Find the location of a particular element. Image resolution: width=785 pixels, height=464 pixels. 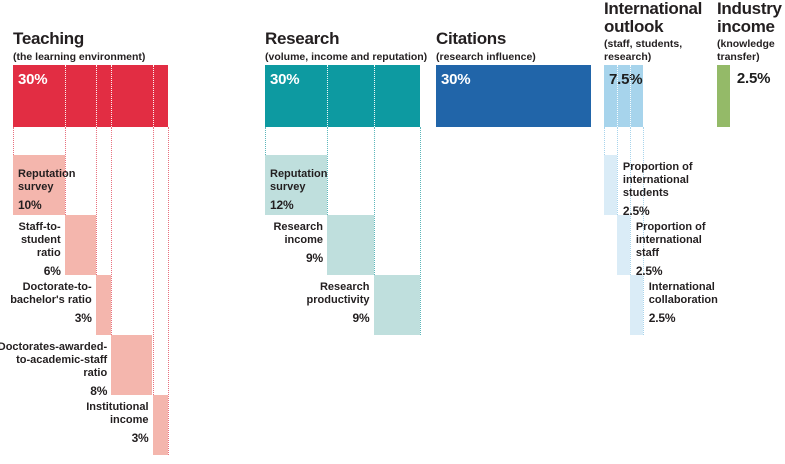

citations-header: Citations (research influence) is located at coordinates (536, 31).